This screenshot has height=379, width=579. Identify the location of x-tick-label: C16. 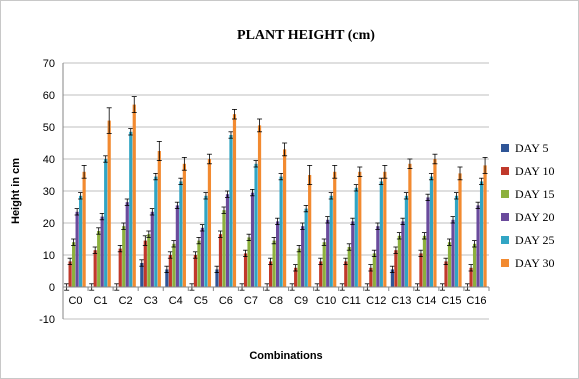
(476, 301).